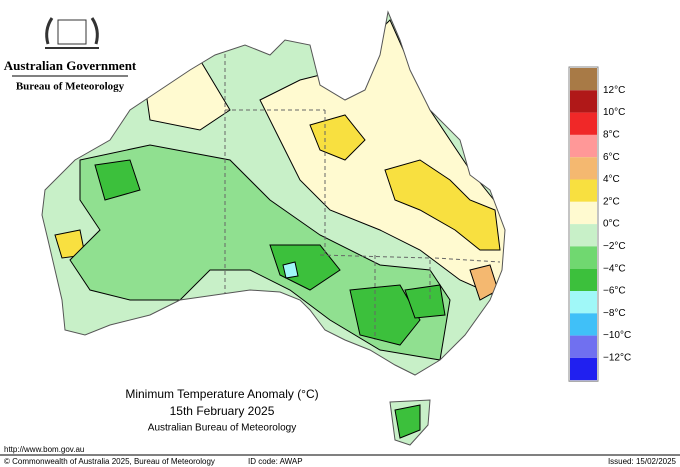 This screenshot has width=680, height=467. What do you see at coordinates (614, 291) in the screenshot?
I see `legend-label: −6°C` at bounding box center [614, 291].